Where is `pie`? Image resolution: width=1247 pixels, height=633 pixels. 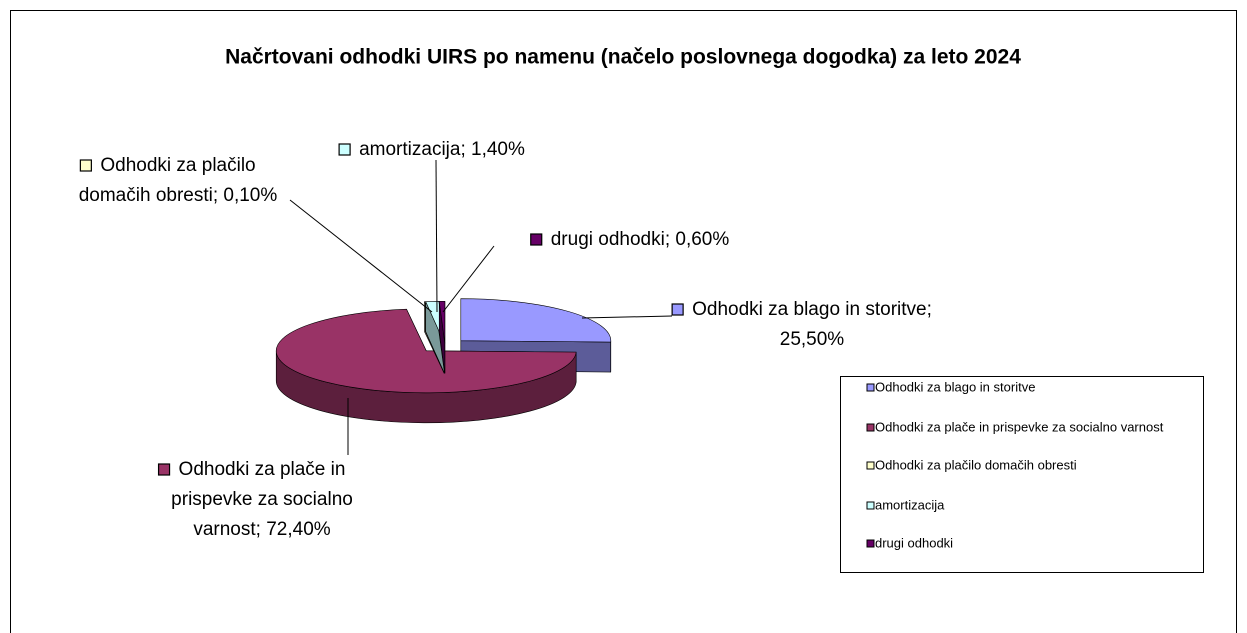
pie is located at coordinates (443, 361).